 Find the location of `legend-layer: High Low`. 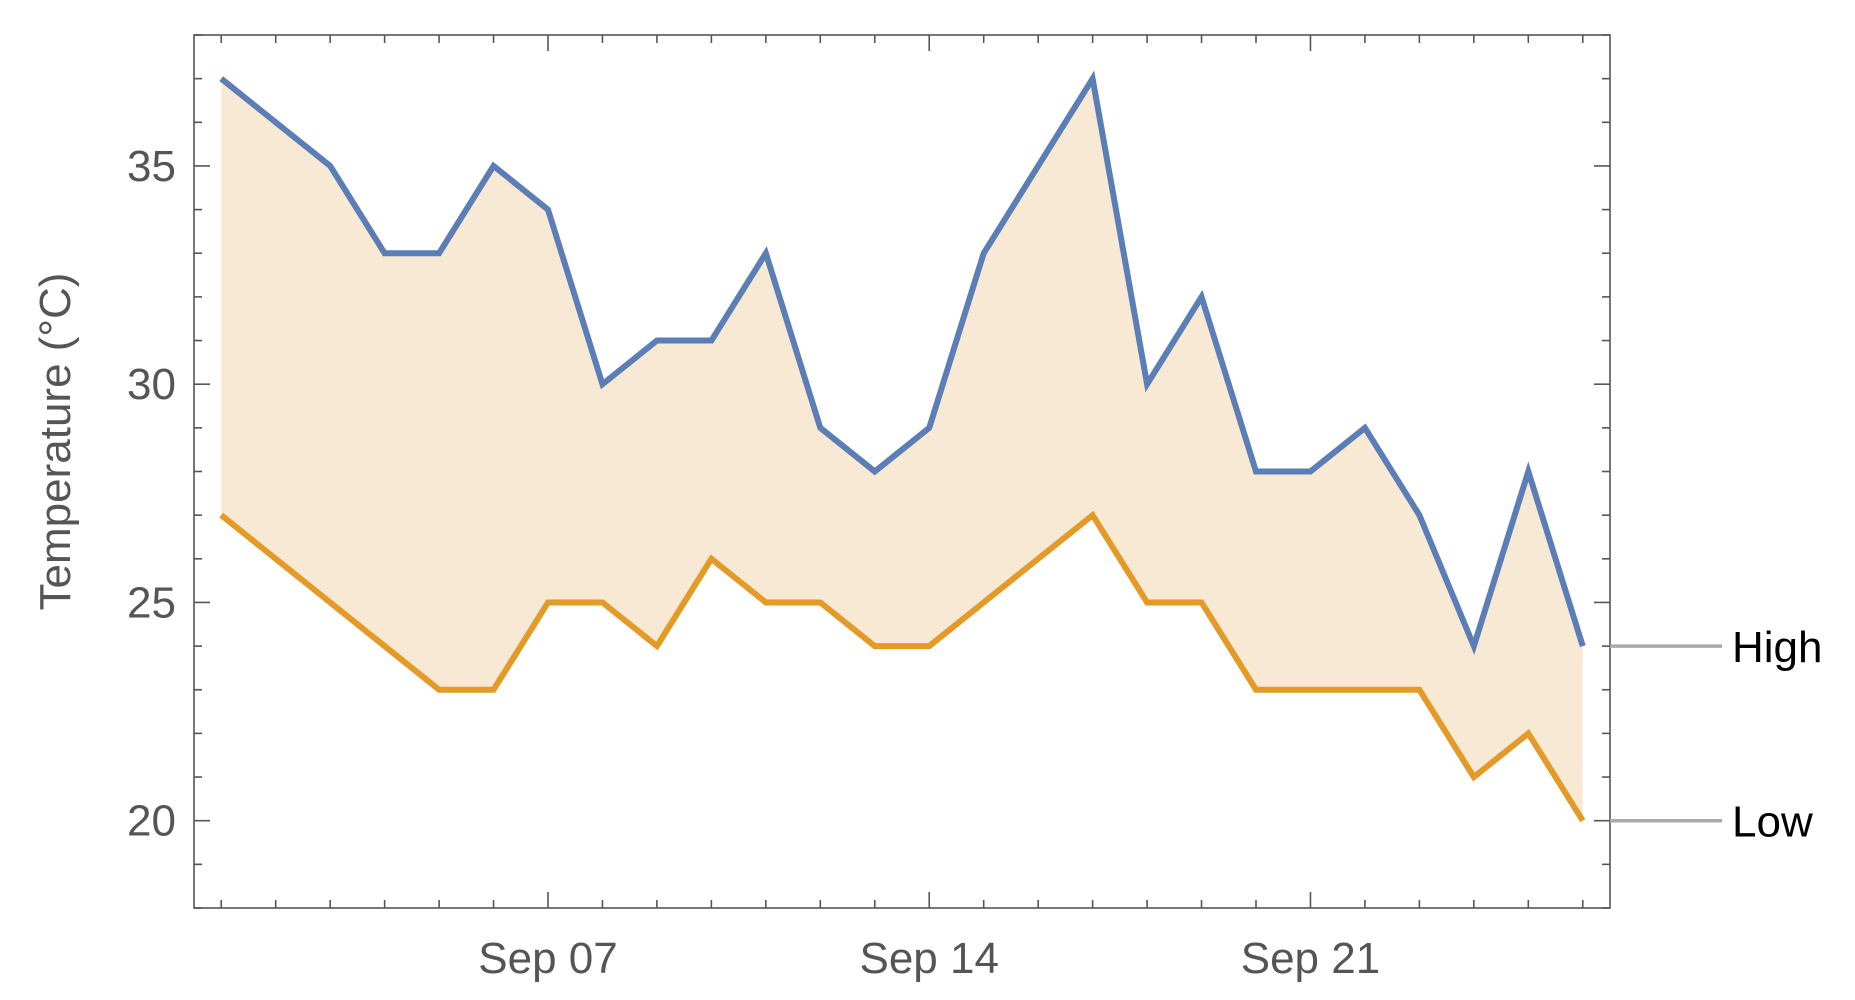

legend-layer: High Low is located at coordinates (1716, 735).